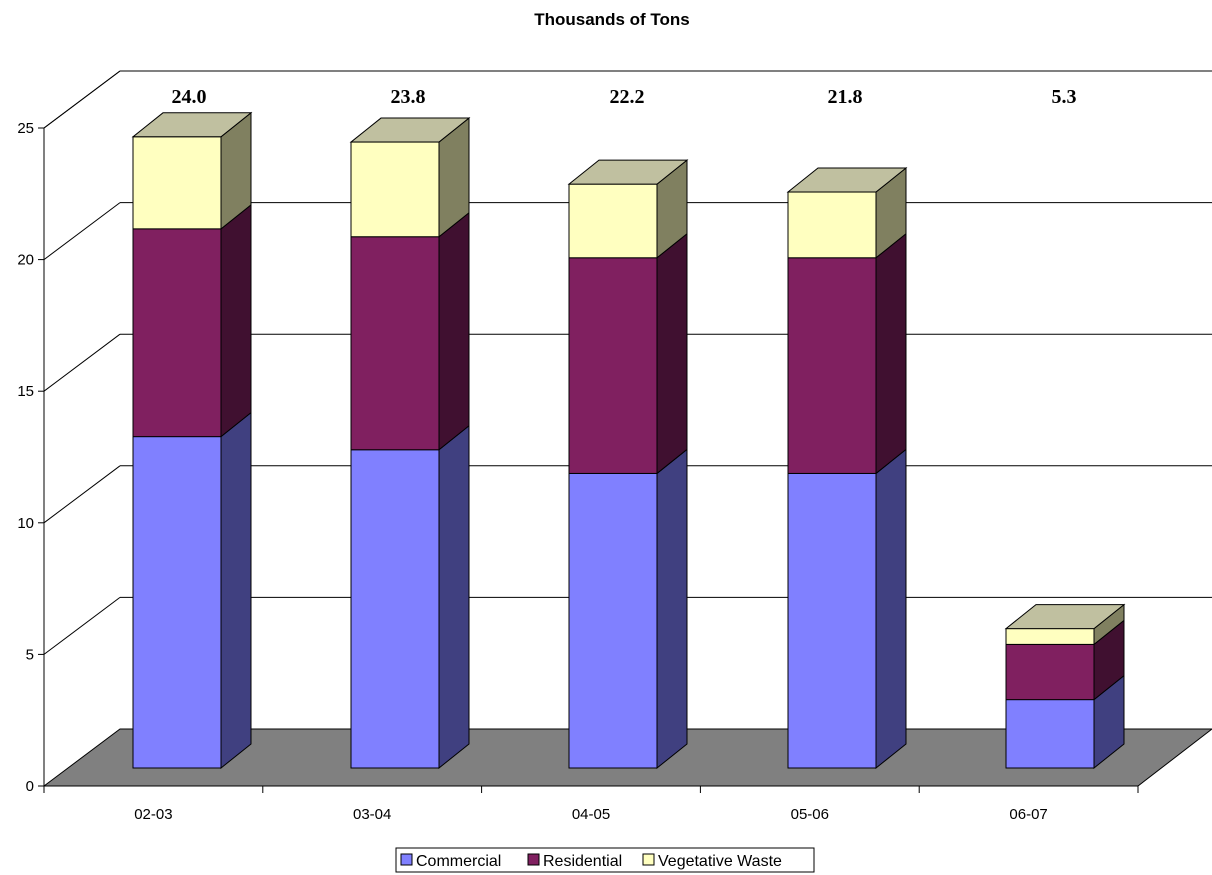 The height and width of the screenshot is (875, 1212). Describe the element at coordinates (408, 97) in the screenshot. I see `total-label: 23.8` at that location.